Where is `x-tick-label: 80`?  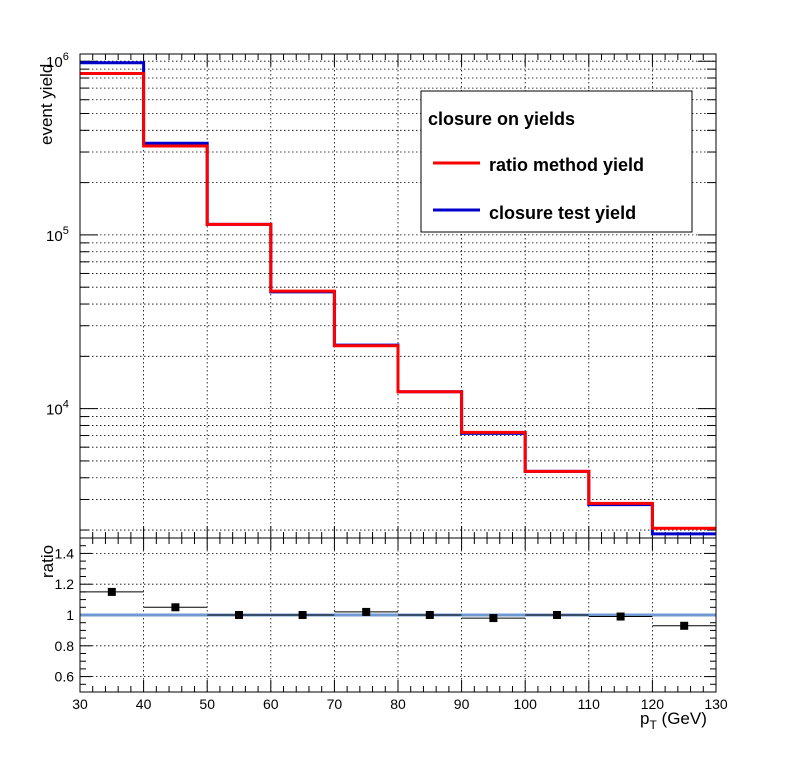
x-tick-label: 80 is located at coordinates (398, 704).